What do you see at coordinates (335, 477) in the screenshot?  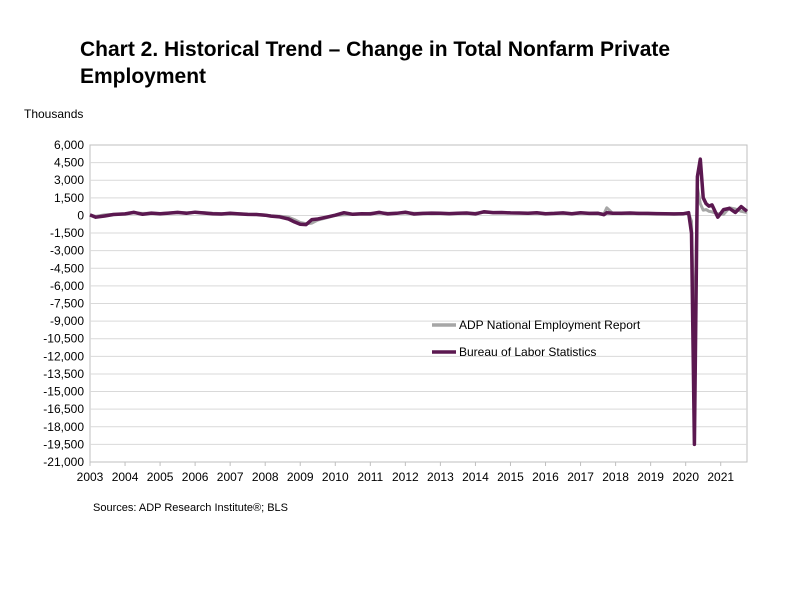 I see `x-tick-label: 2010` at bounding box center [335, 477].